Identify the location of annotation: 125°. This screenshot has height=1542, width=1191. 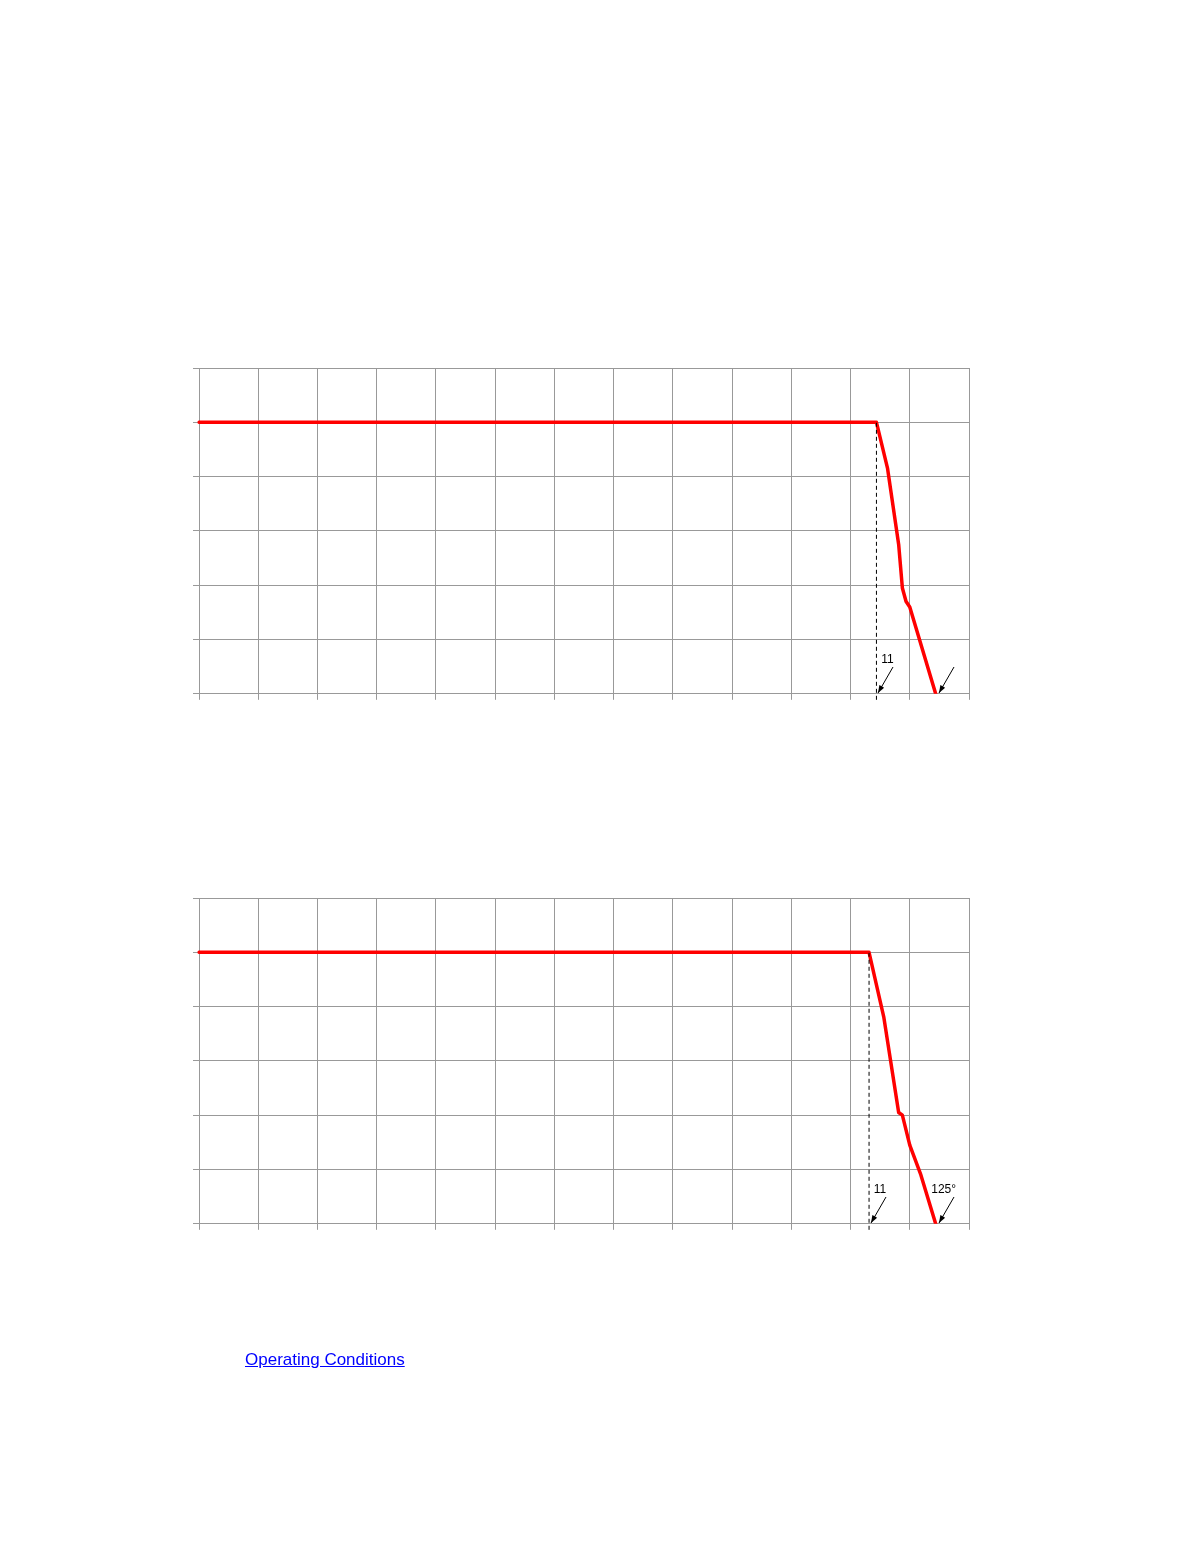
(944, 1188).